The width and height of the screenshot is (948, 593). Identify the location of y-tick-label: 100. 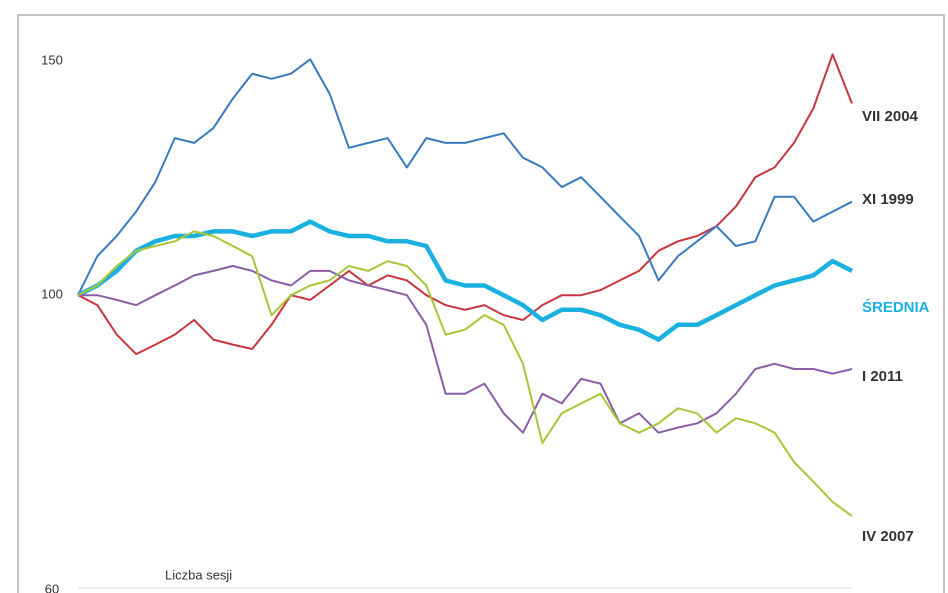
(52, 294).